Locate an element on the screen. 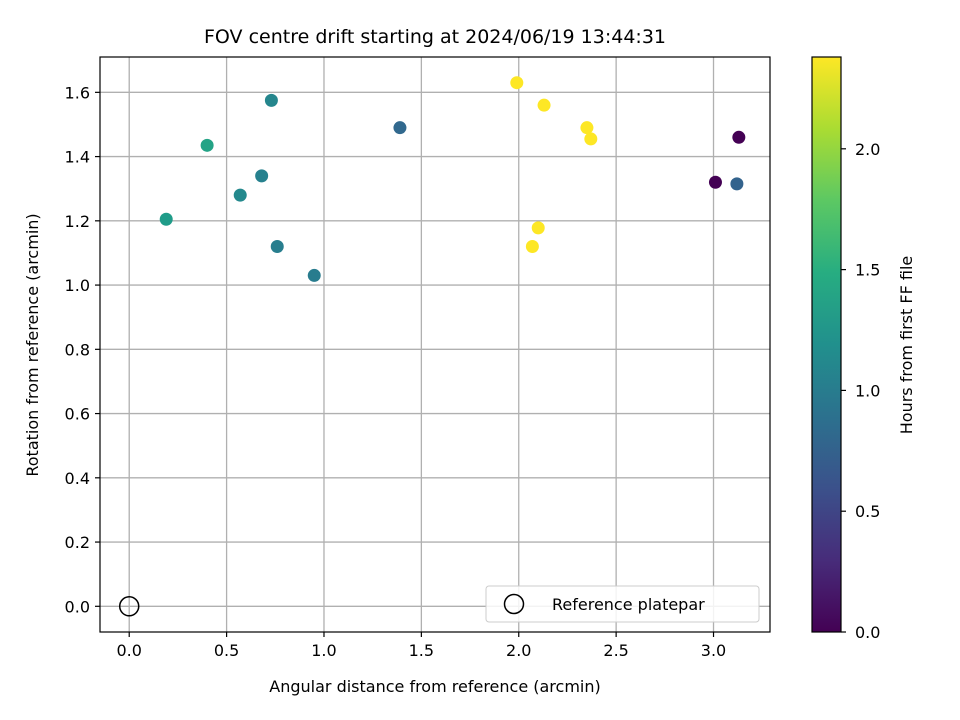 Image resolution: width=960 pixels, height=720 pixels. y-tick-label: 0.6 is located at coordinates (77, 414).